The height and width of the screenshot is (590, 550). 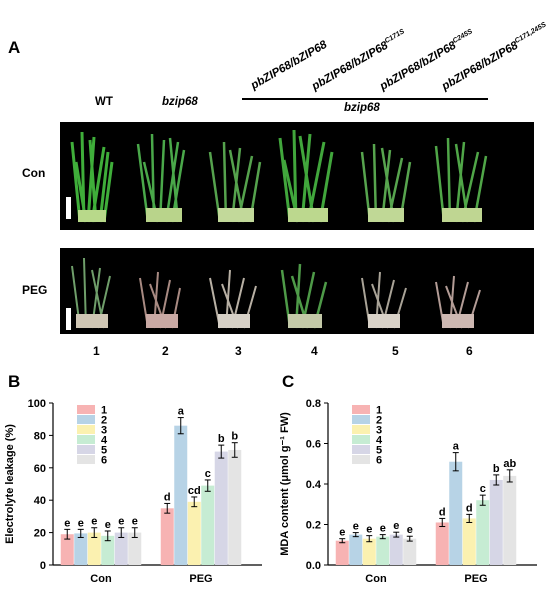 I want to click on lane-number-4: 4, so click(x=314, y=351).